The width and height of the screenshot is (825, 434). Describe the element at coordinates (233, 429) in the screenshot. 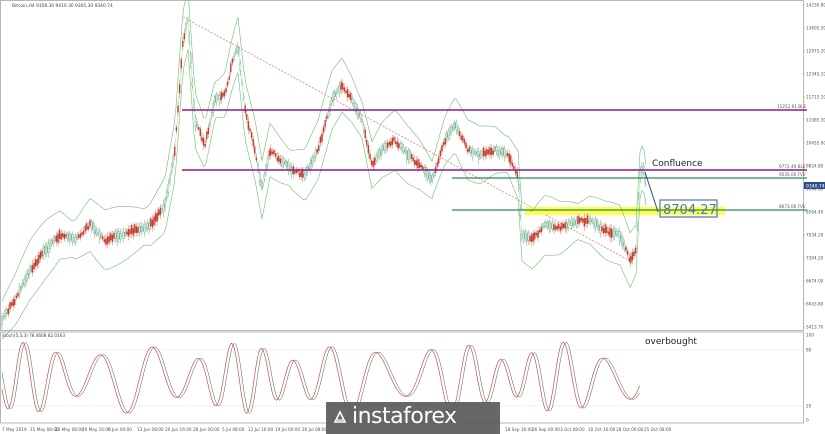

I see `time-tick-label: 5 Jul 08:00` at that location.